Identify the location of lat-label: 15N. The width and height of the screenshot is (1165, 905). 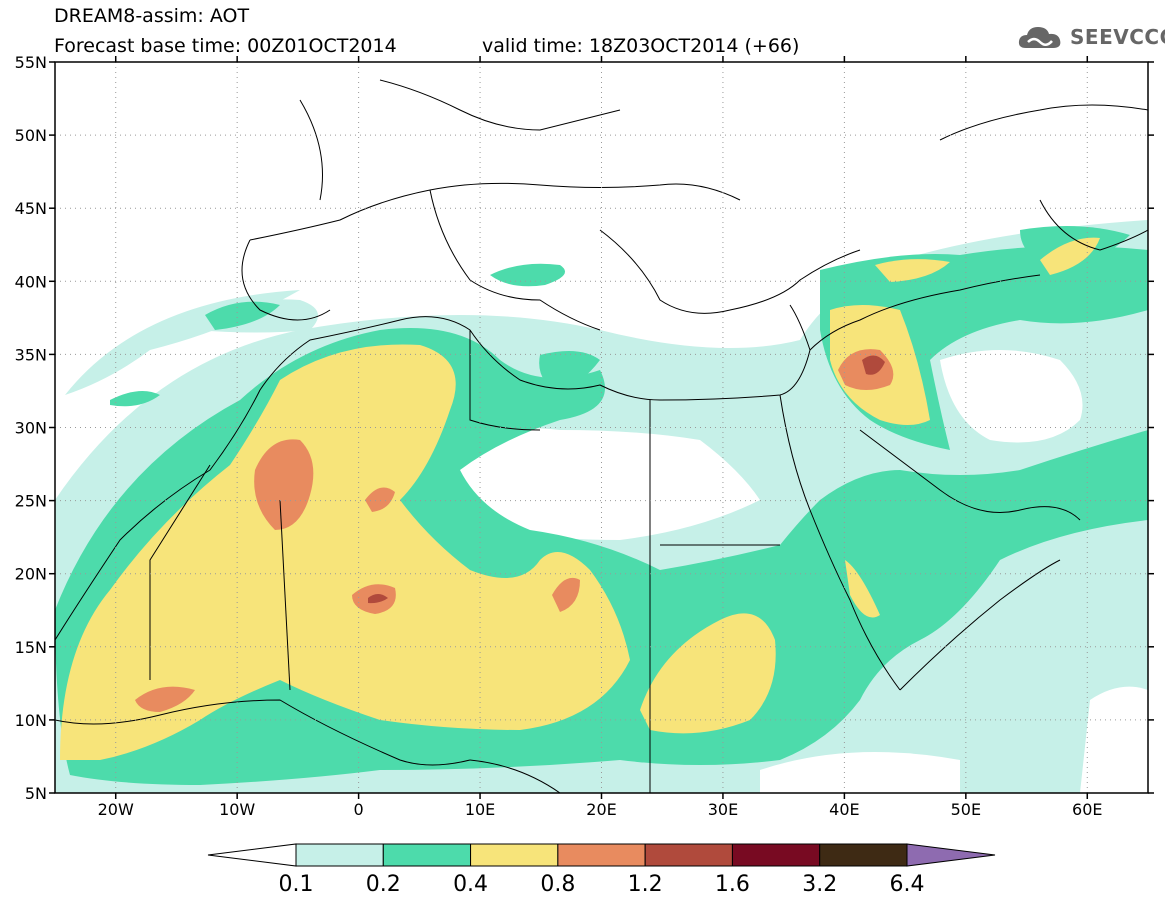
(31, 647).